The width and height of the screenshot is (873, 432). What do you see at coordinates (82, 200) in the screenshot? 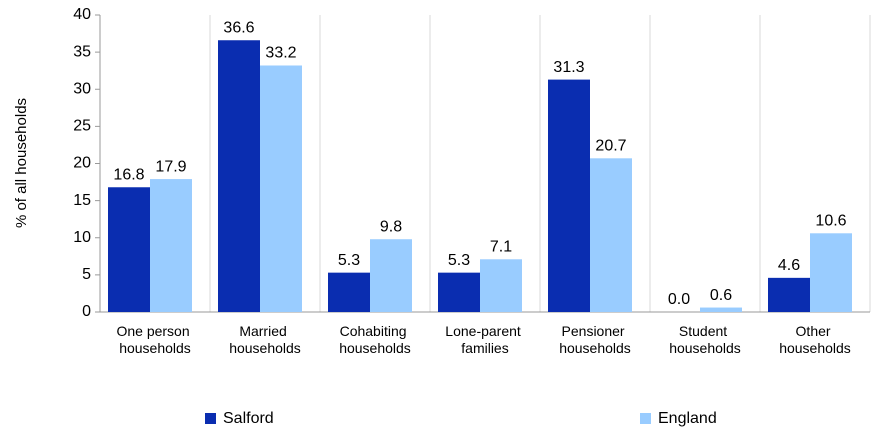
I see `y-tick-label: 15` at bounding box center [82, 200].